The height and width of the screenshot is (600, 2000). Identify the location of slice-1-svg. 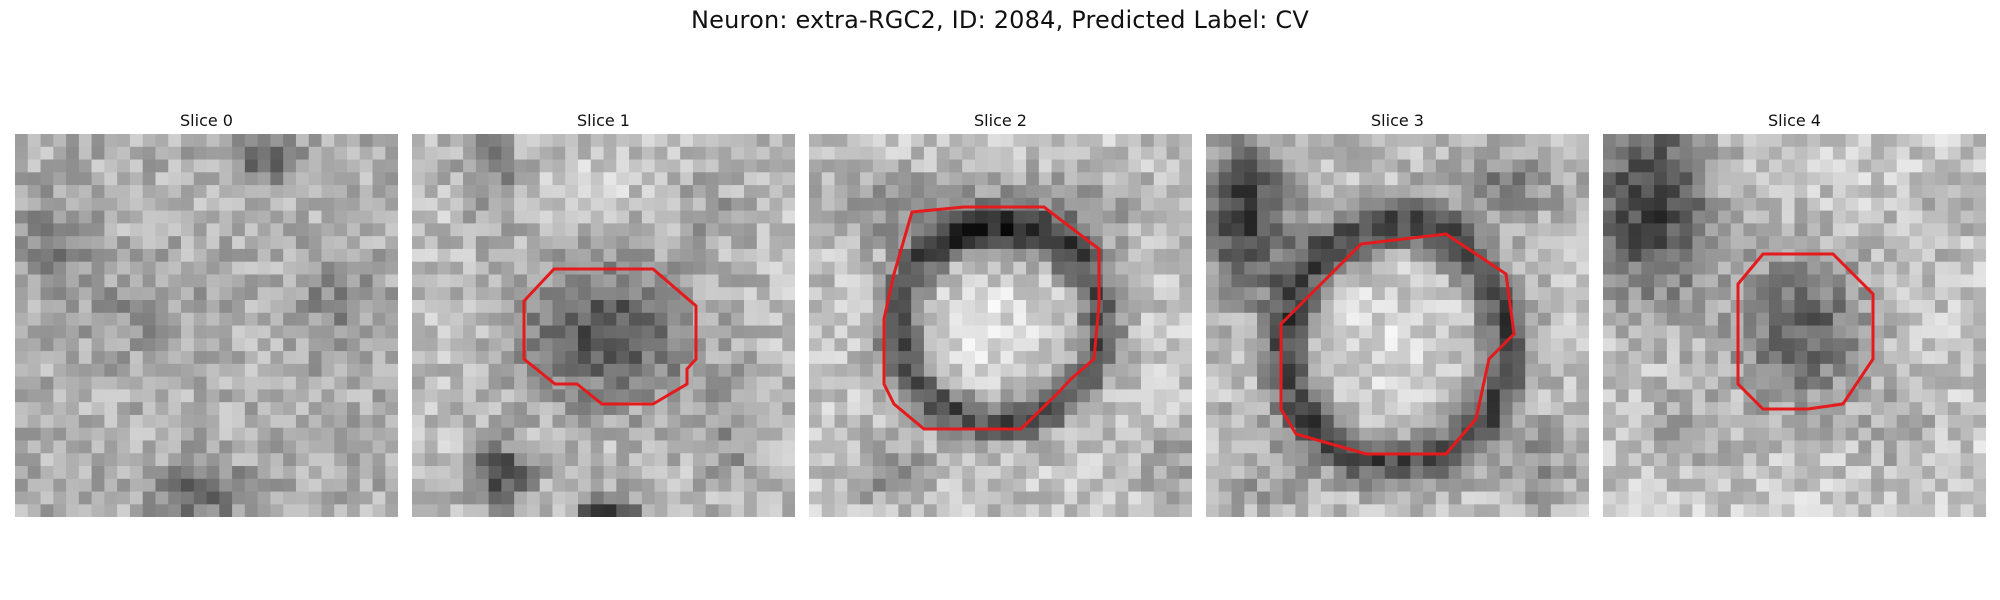
(603, 325).